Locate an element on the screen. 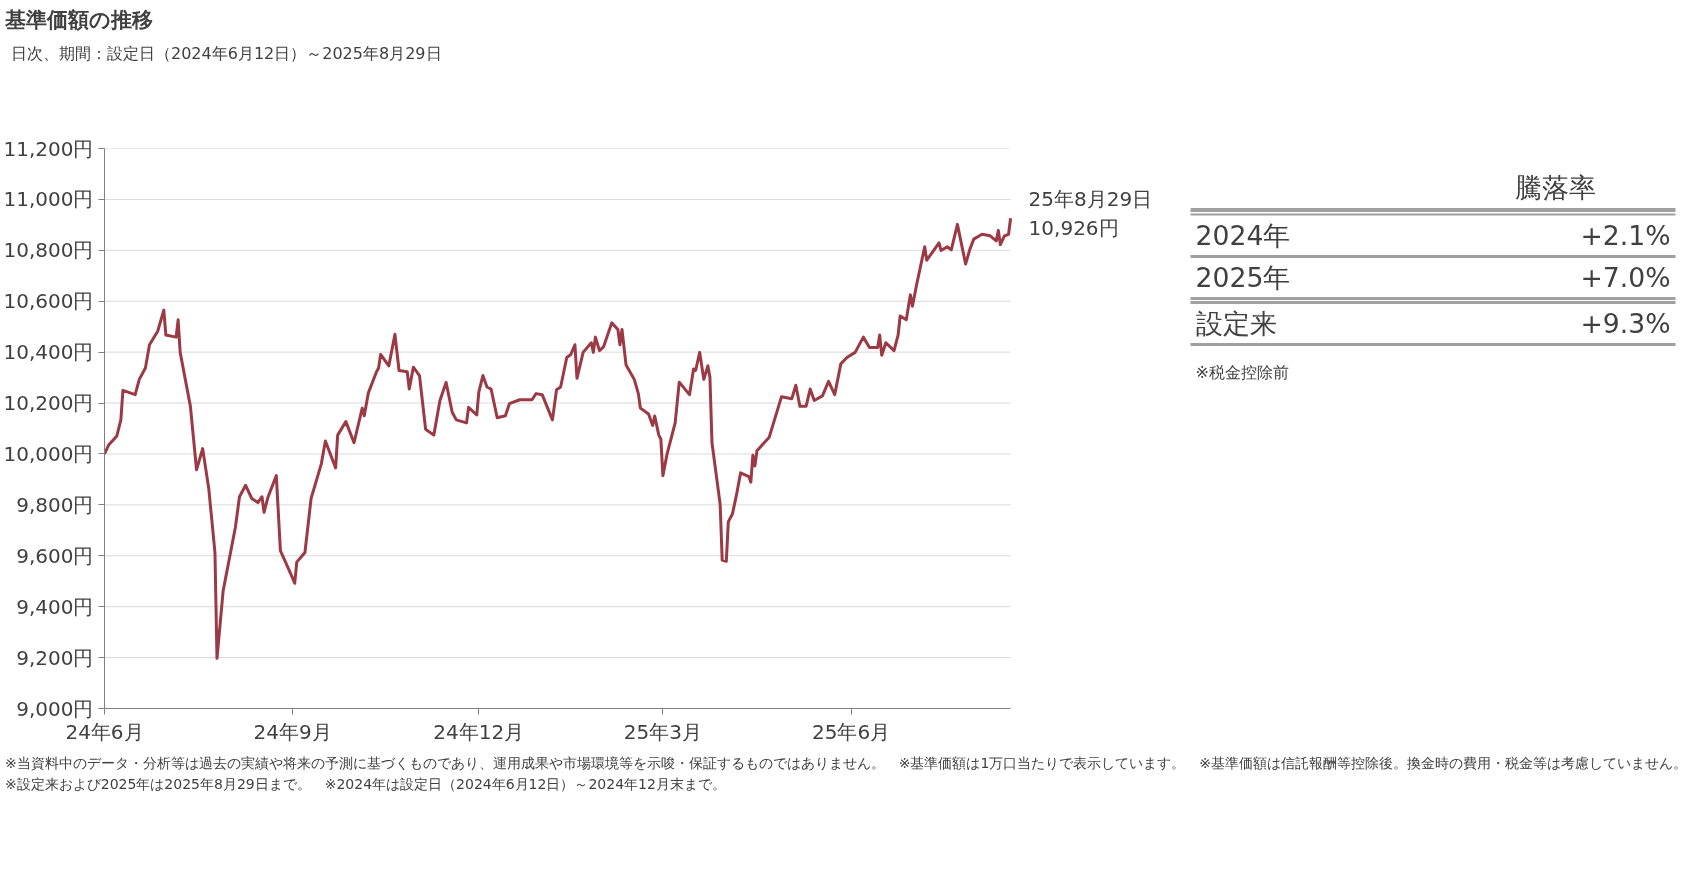 Image resolution: width=1706 pixels, height=896 pixels. y-tick-label: 10,400円 is located at coordinates (48, 352).